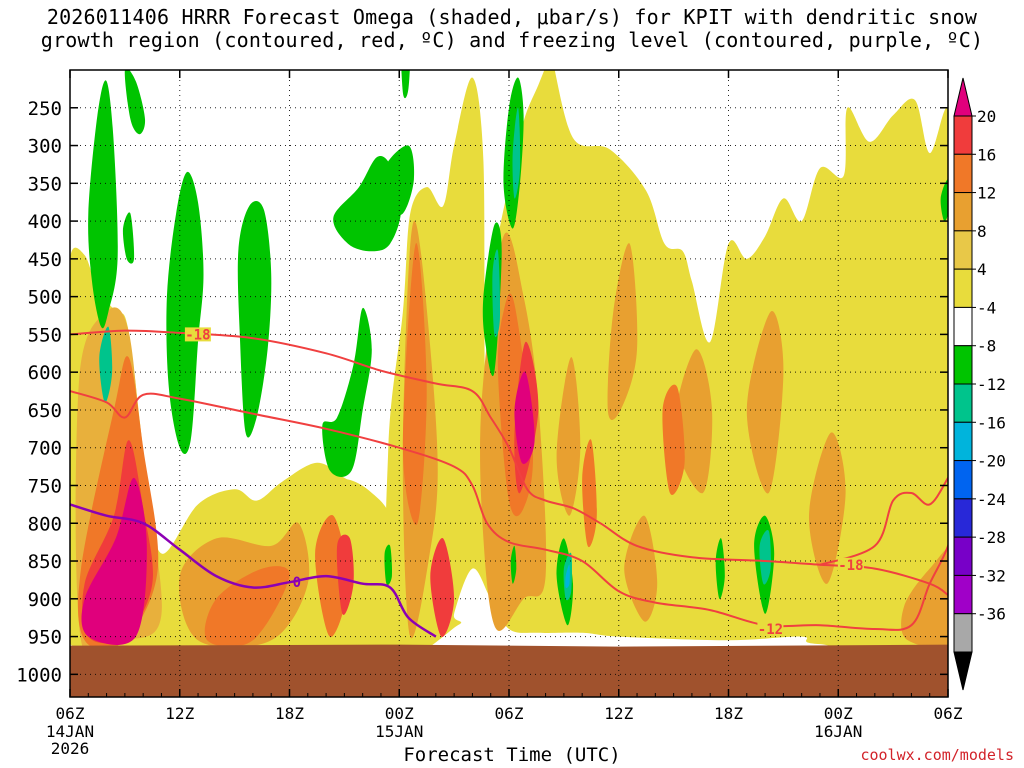 The height and width of the screenshot is (768, 1024). Describe the element at coordinates (45, 260) in the screenshot. I see `y-tick-label-450: 450` at that location.